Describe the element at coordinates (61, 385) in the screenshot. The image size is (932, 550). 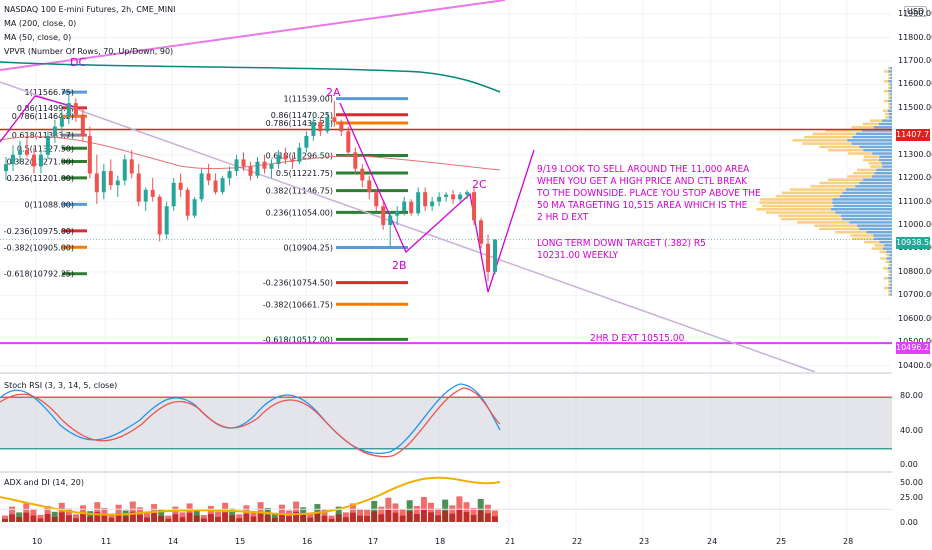
I see `stoch-title: Stoch RSI (3, 3, 14, 5, close)` at that location.